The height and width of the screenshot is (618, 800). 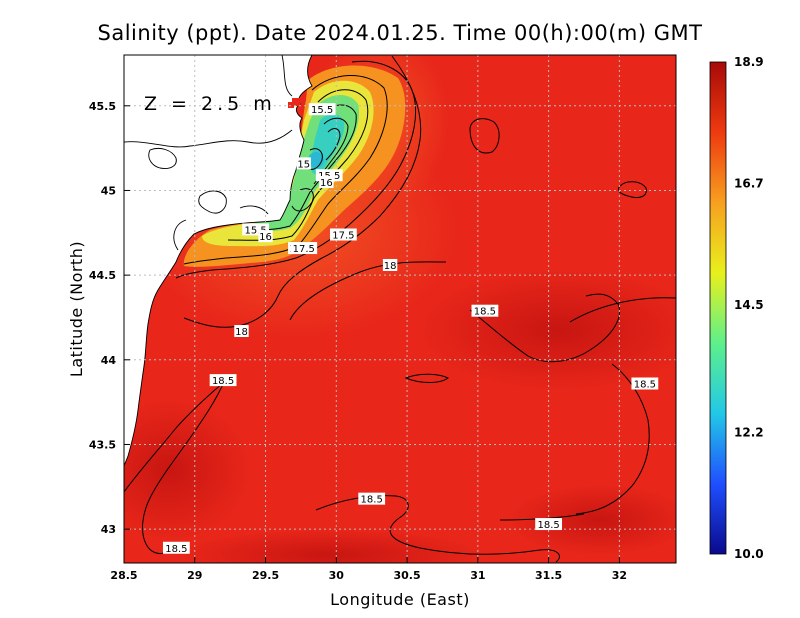 What do you see at coordinates (749, 62) in the screenshot?
I see `colorbar-label: 18.9` at bounding box center [749, 62].